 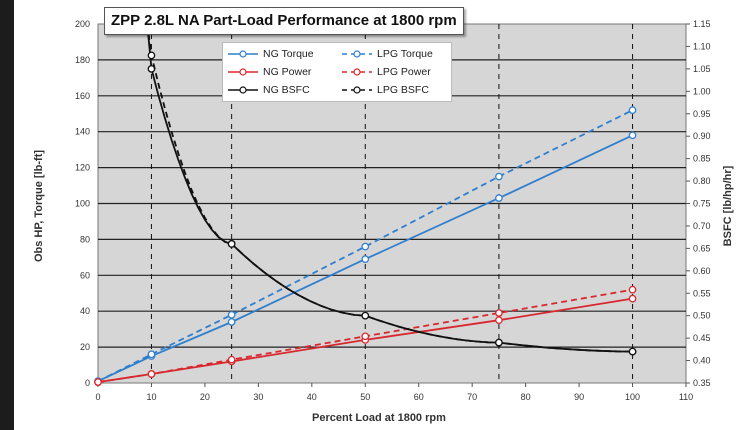 I want to click on legend-label: NG BSFC, so click(x=286, y=90).